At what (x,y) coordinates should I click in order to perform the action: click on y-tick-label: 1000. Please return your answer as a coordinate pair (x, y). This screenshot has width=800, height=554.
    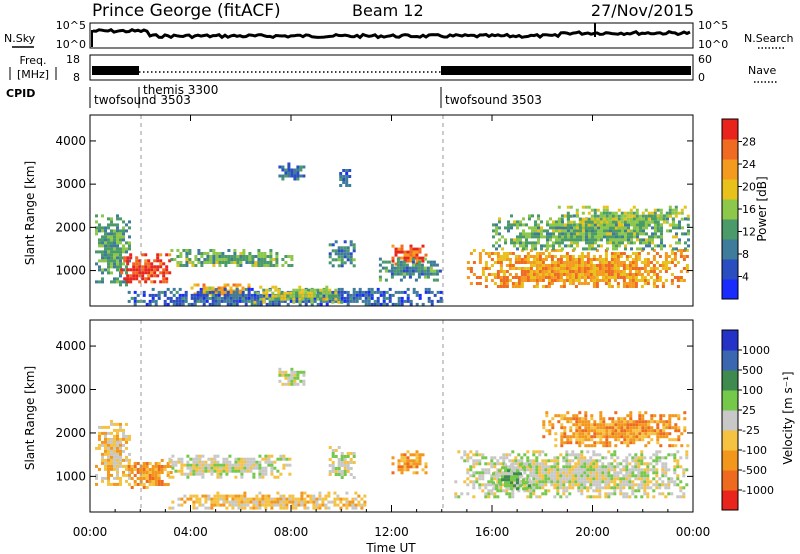
    Looking at the image, I should click on (70, 271).